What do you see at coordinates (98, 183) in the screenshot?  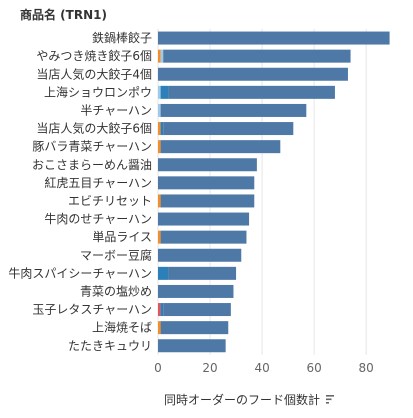 I see `category-label: 紅虎五目チャーハン` at bounding box center [98, 183].